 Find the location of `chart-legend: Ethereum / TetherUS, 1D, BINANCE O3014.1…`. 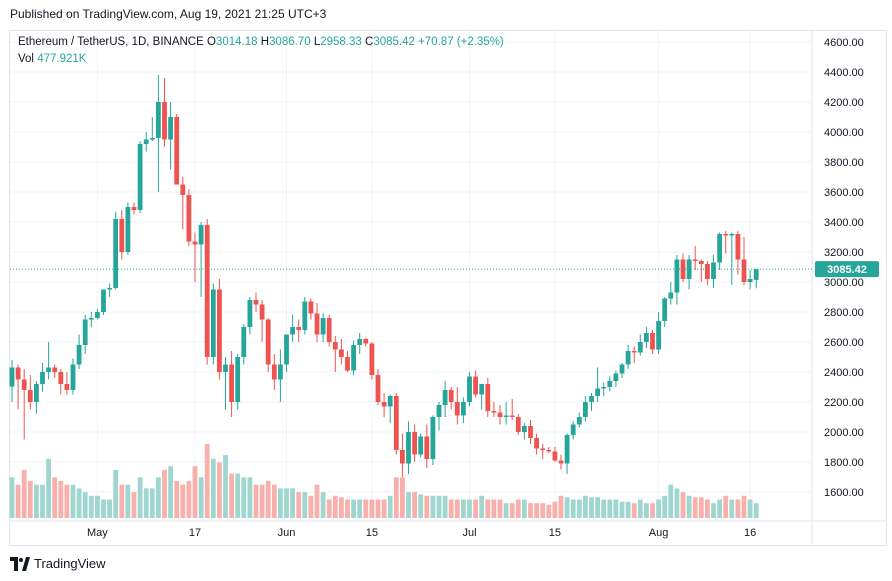

chart-legend: Ethereum / TetherUS, 1D, BINANCE O3014.1… is located at coordinates (261, 42).